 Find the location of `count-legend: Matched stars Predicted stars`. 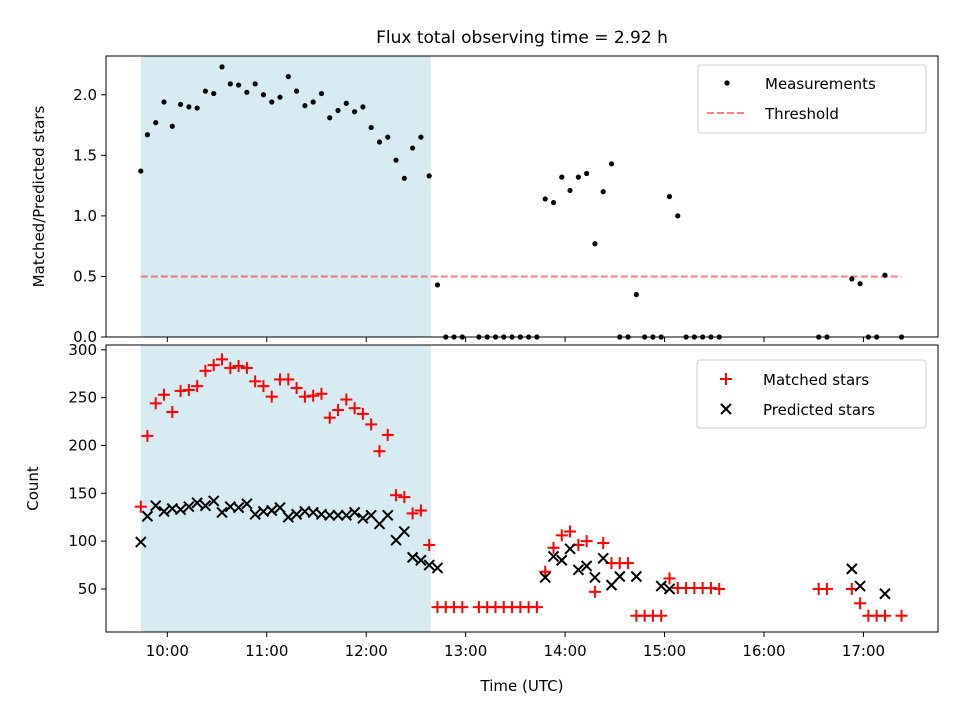

count-legend: Matched stars Predicted stars is located at coordinates (811, 394).